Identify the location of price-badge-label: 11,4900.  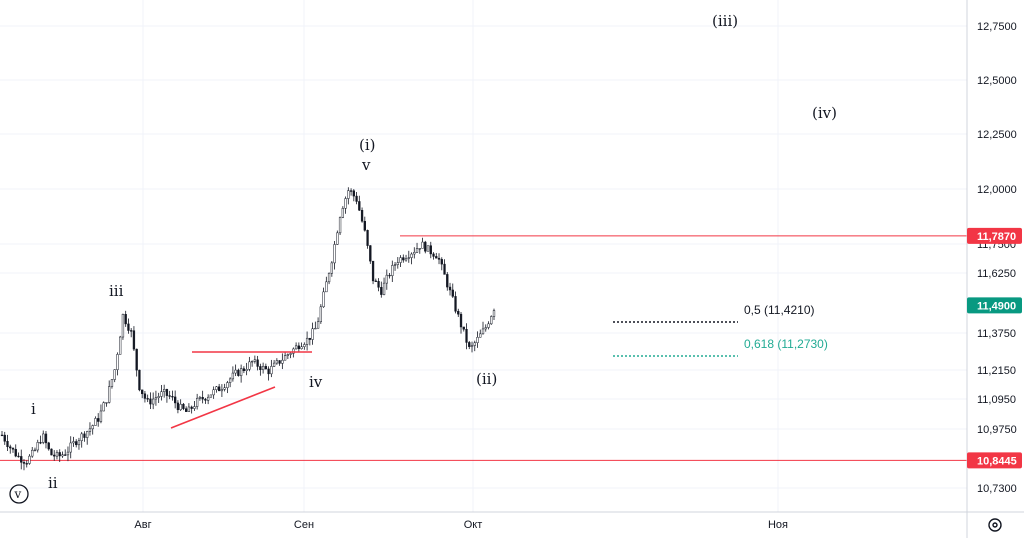
(996, 306).